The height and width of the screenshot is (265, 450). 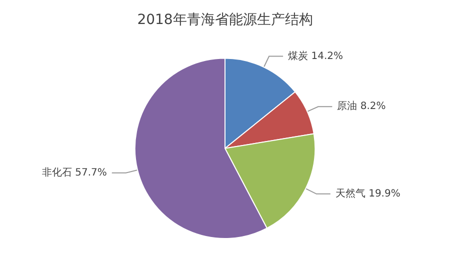 I want to click on slice-label: 天然气 19.9%, so click(x=367, y=193).